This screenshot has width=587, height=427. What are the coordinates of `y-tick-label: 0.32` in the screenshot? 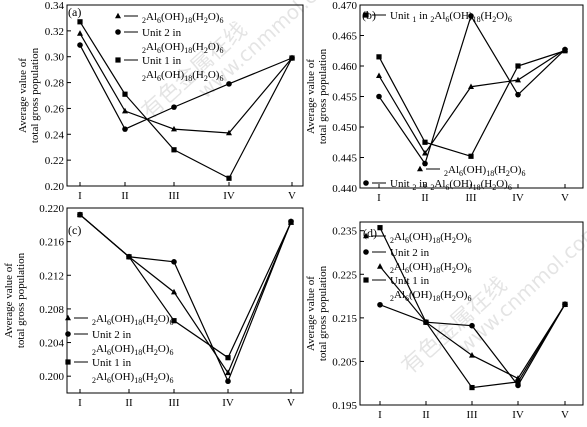 It's located at (54, 32).